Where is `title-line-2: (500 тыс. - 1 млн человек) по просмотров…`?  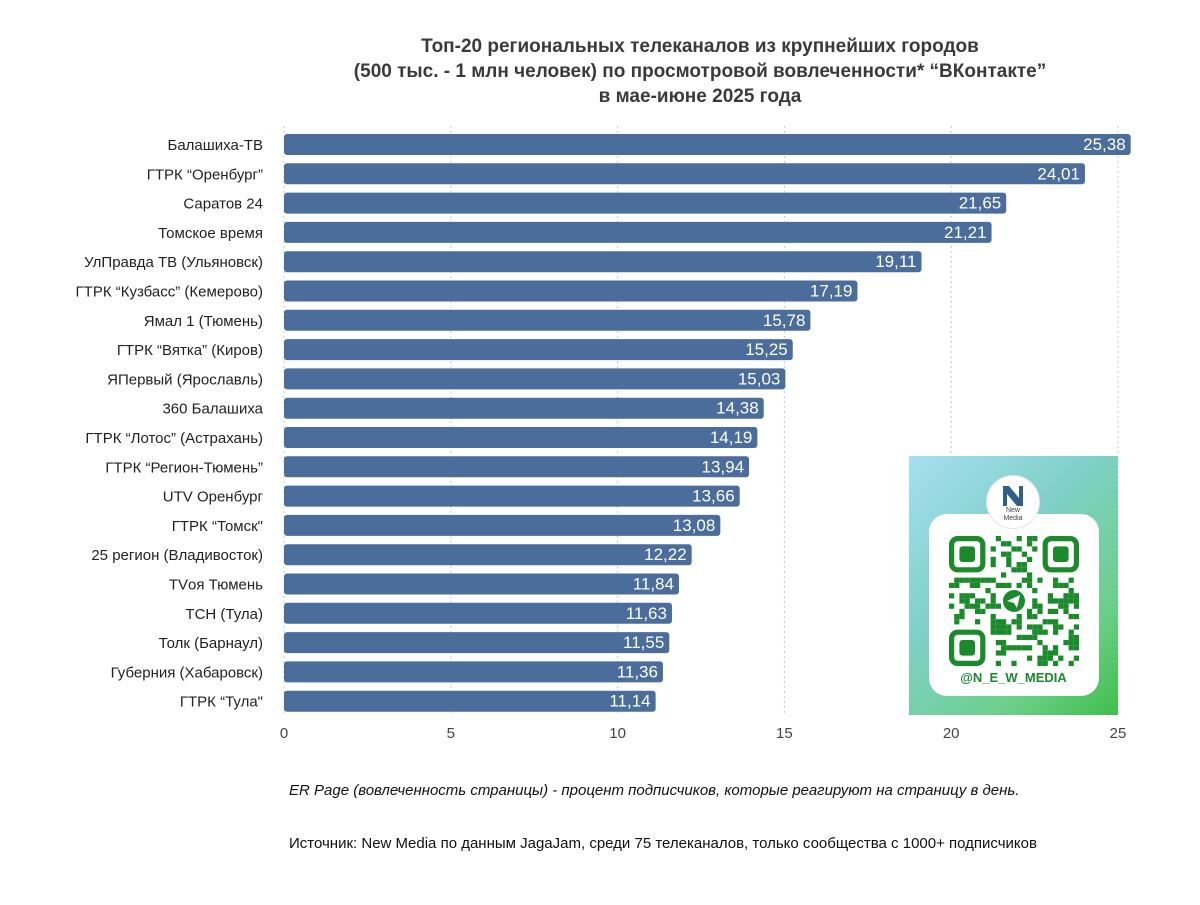
title-line-2: (500 тыс. - 1 млн человек) по просмотров… is located at coordinates (700, 71).